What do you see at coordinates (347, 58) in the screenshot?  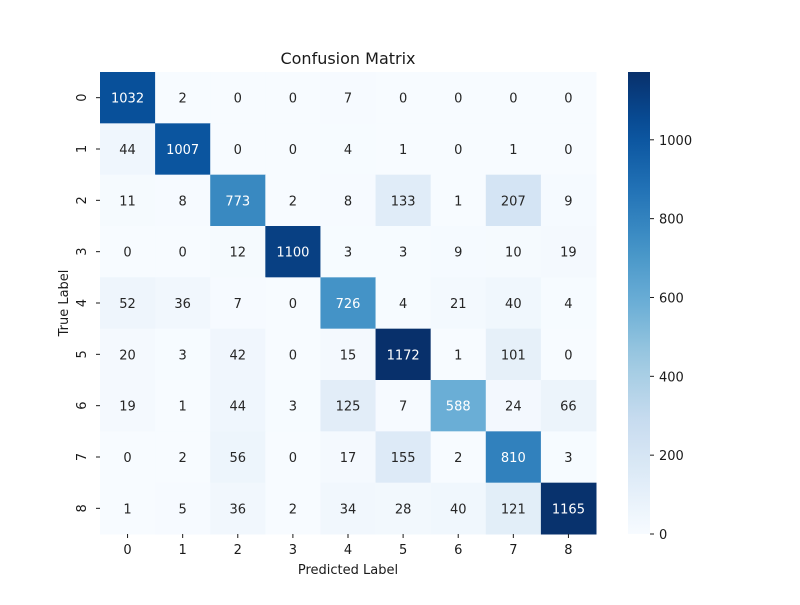 I see `chart-title: Confusion Matrix` at bounding box center [347, 58].